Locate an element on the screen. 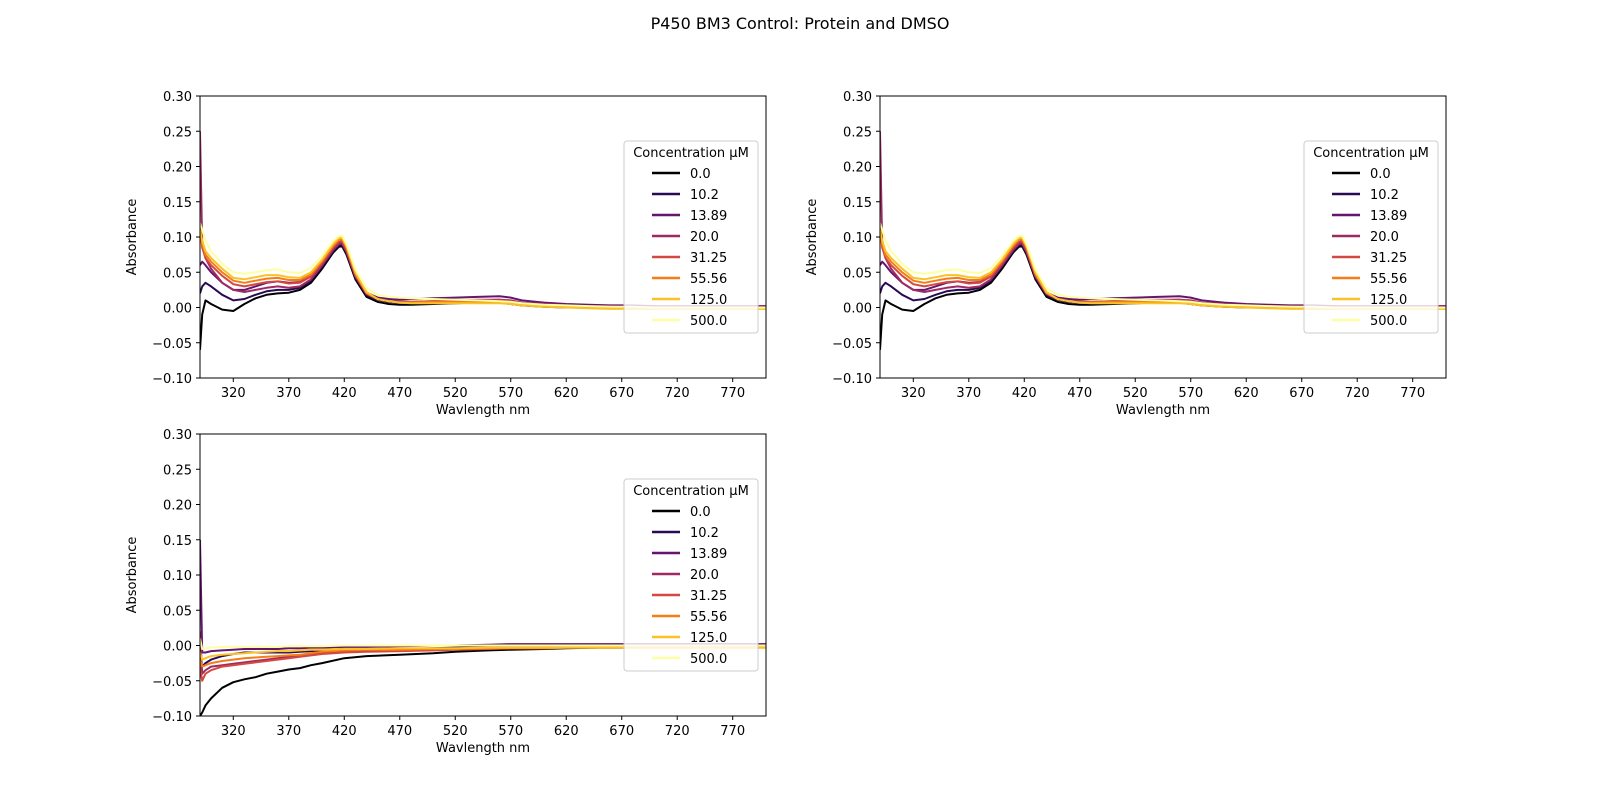 The width and height of the screenshot is (1600, 800). figure-title: P450 BM3 Control: Protein and DMSO is located at coordinates (800, 23).